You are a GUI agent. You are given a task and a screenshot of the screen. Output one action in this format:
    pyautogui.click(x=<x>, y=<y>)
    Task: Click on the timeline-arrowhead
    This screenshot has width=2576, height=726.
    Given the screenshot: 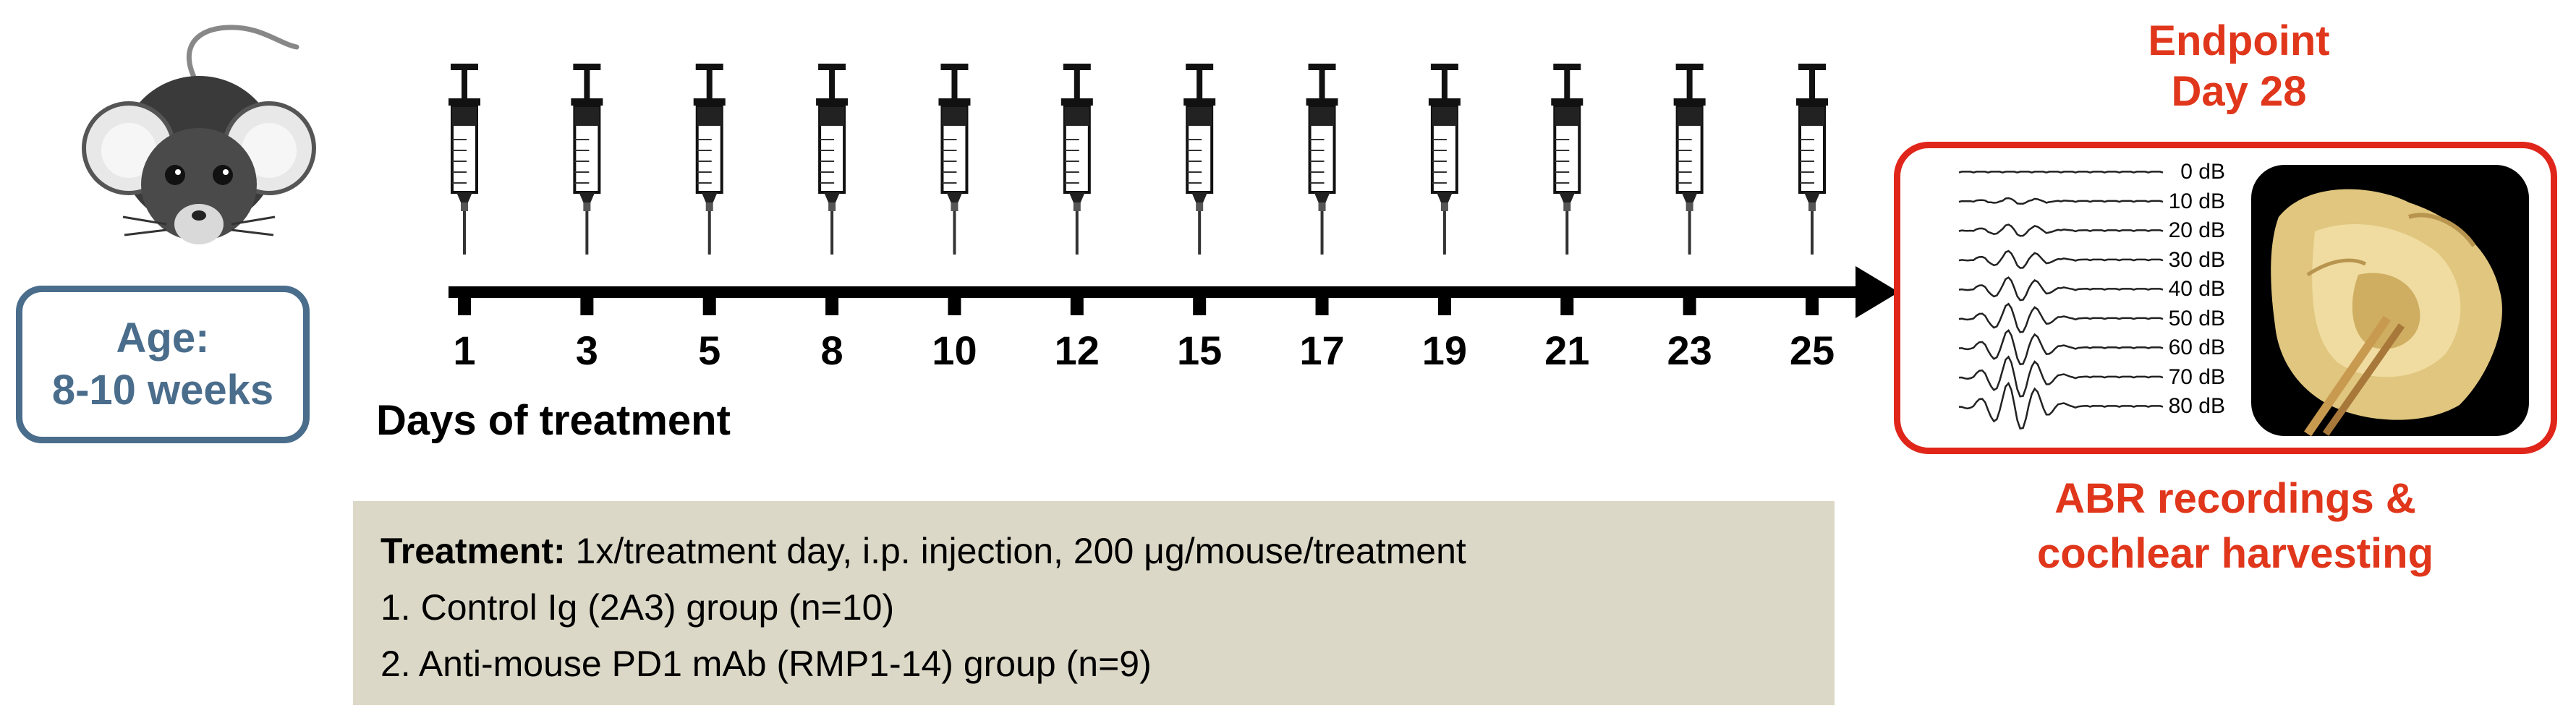 What is the action you would take?
    pyautogui.click(x=1877, y=292)
    